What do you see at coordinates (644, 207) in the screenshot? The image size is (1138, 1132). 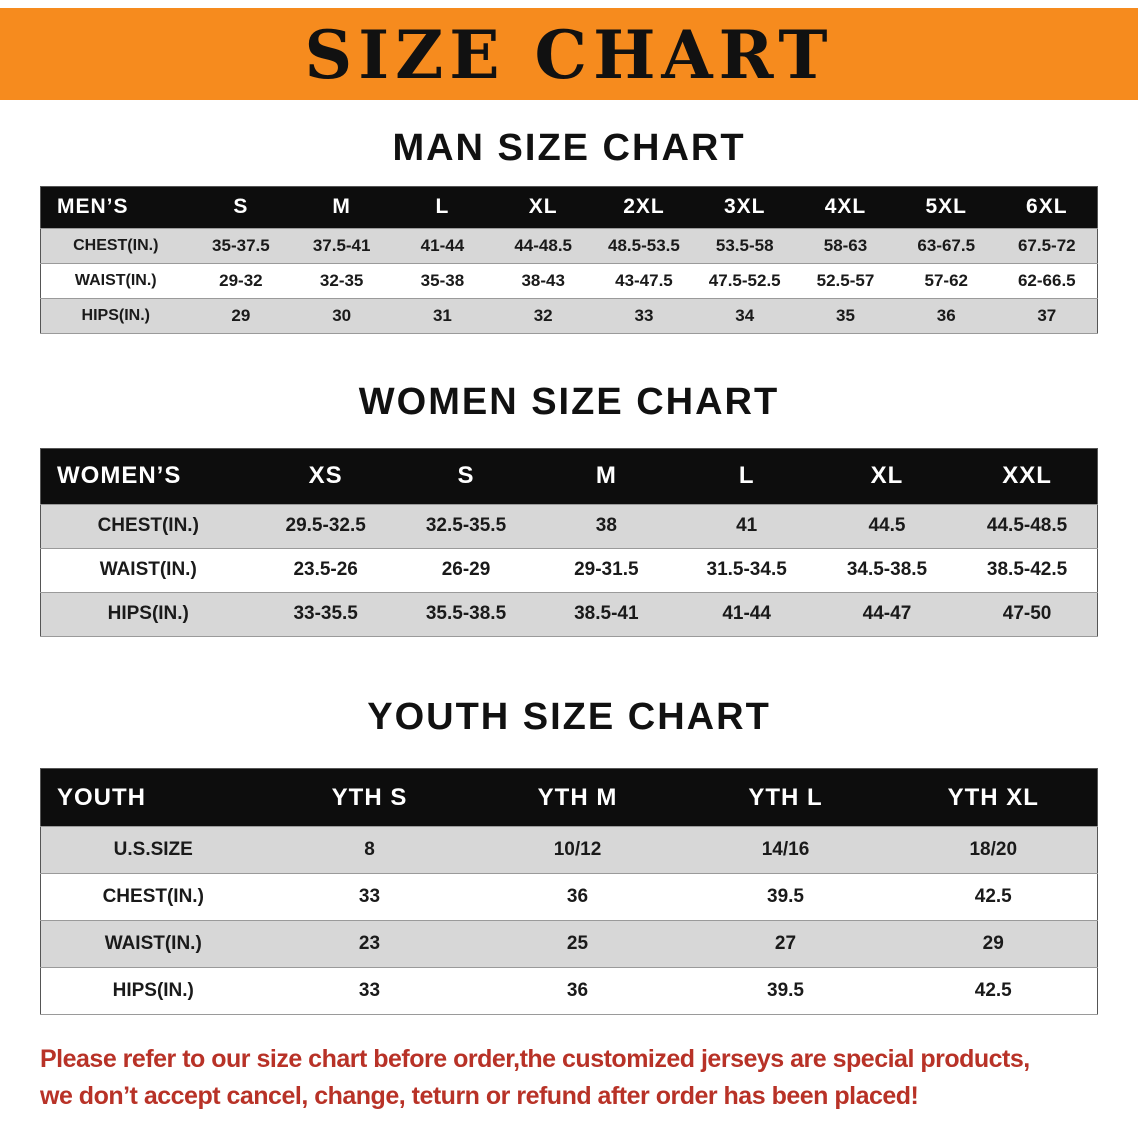 I see `size-column-header: 2XL` at bounding box center [644, 207].